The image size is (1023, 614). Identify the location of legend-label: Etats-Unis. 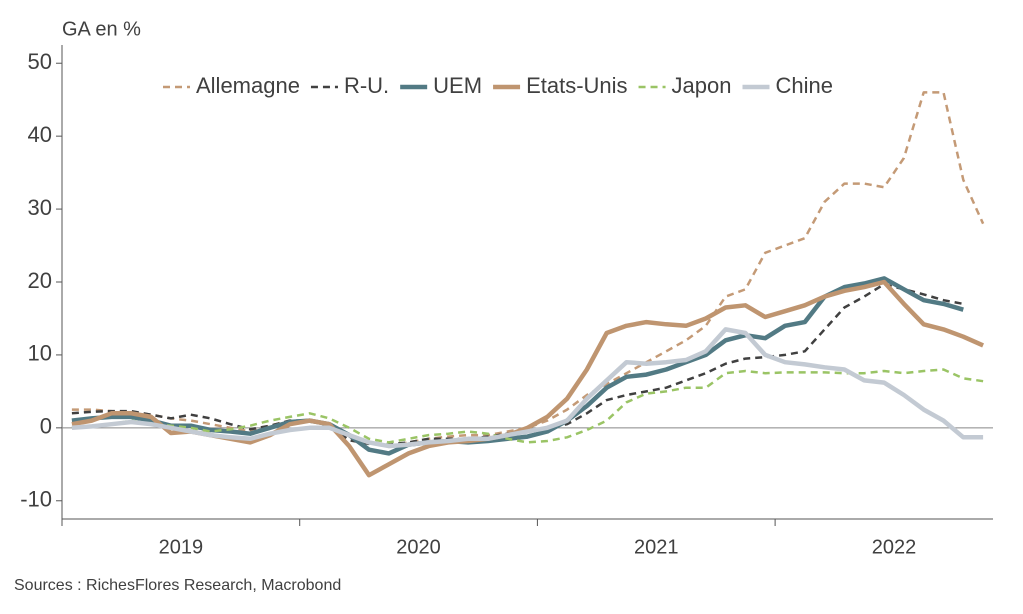
(576, 85).